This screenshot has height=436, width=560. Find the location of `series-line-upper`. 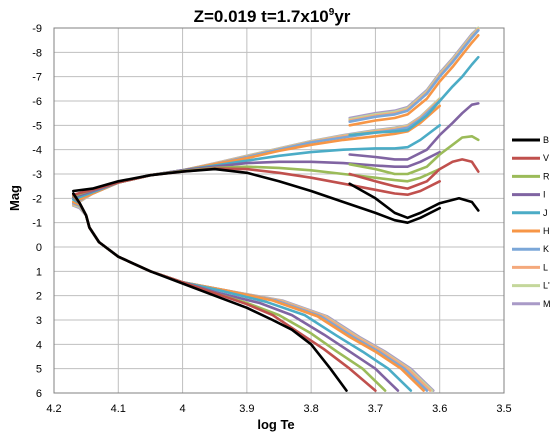

series-line-upper is located at coordinates (256, 195).